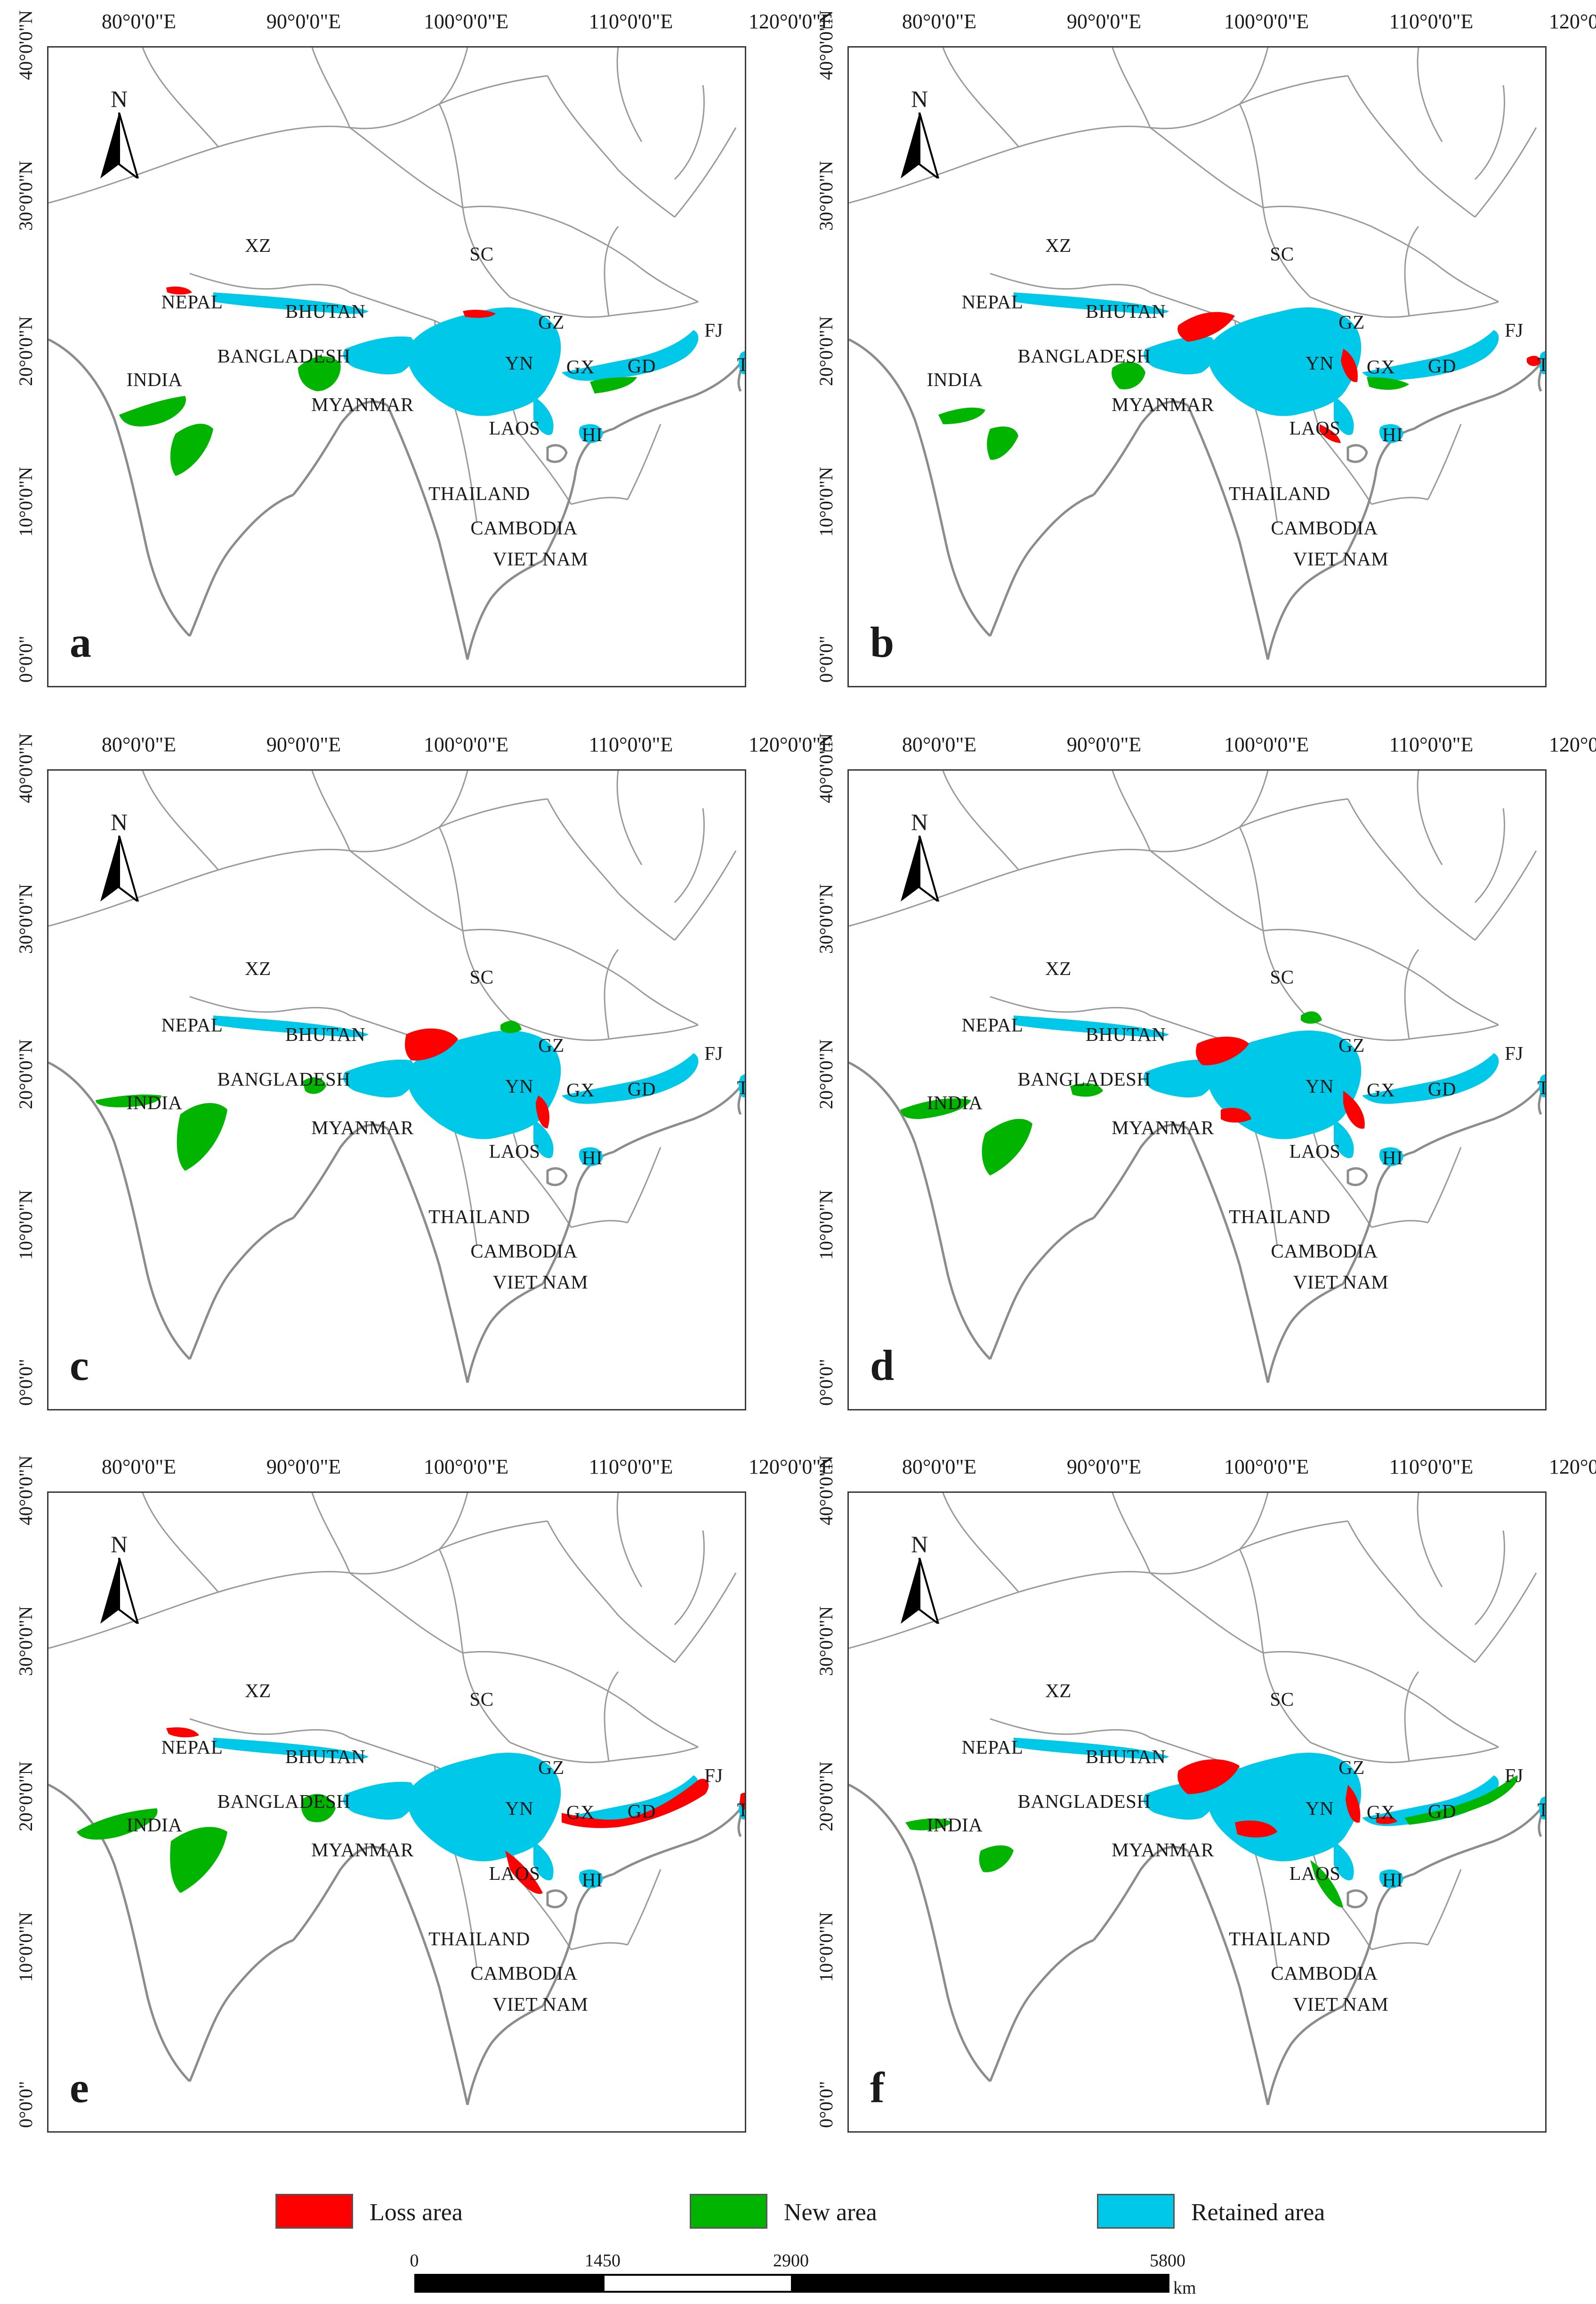 This screenshot has height=2304, width=1596. Describe the element at coordinates (826, 1225) in the screenshot. I see `latitude-label: 10°0'0"N` at that location.